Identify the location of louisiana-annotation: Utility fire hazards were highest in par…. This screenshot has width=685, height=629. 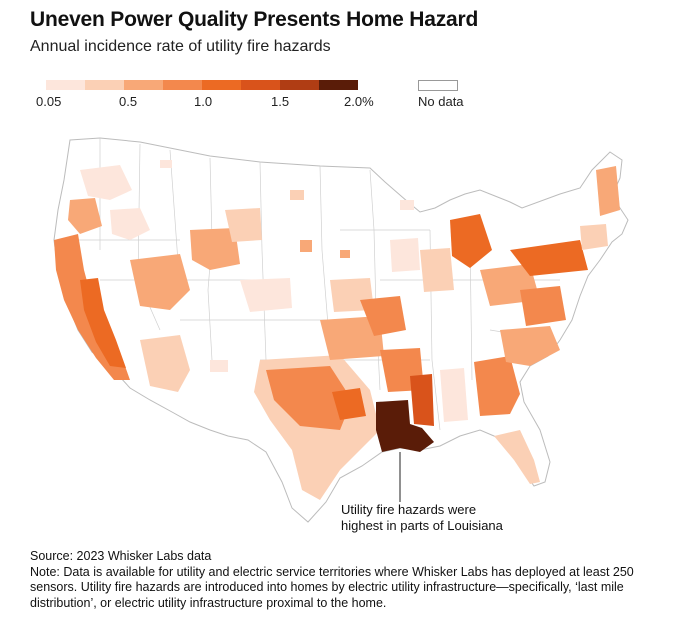
(441, 518).